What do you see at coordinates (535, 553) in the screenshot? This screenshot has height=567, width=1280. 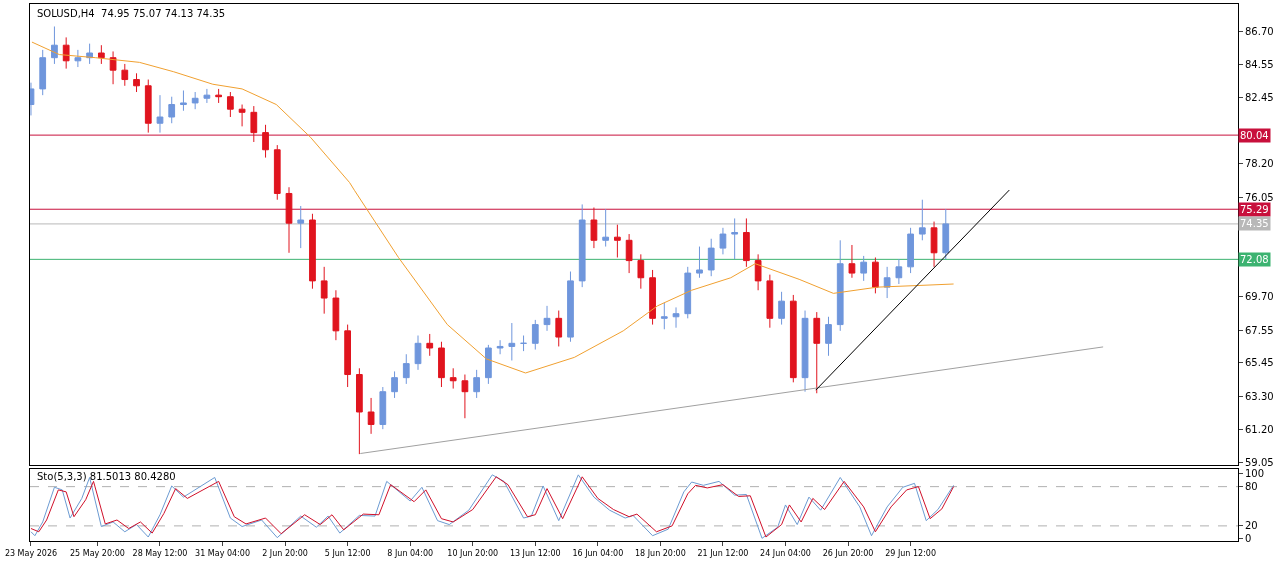 I see `x-tick-label: 13 Jun 12:00` at bounding box center [535, 553].